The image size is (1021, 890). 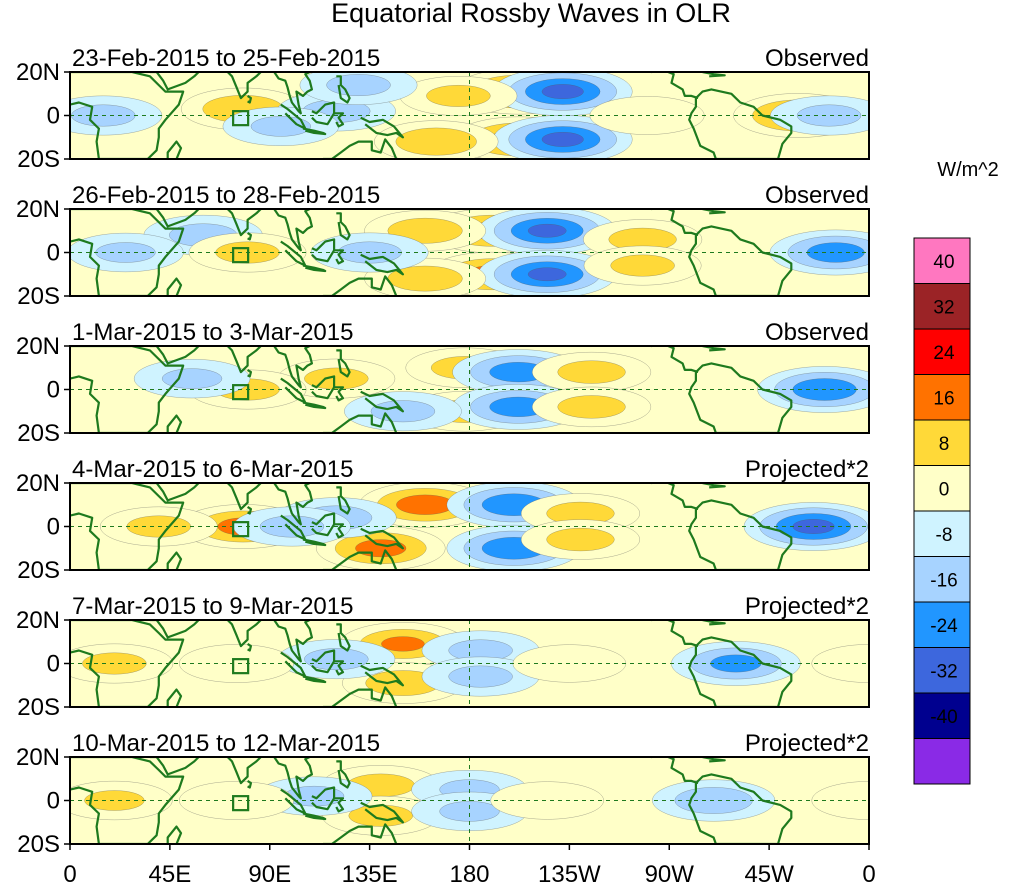 What do you see at coordinates (943, 671) in the screenshot?
I see `colorbar-label: -32` at bounding box center [943, 671].